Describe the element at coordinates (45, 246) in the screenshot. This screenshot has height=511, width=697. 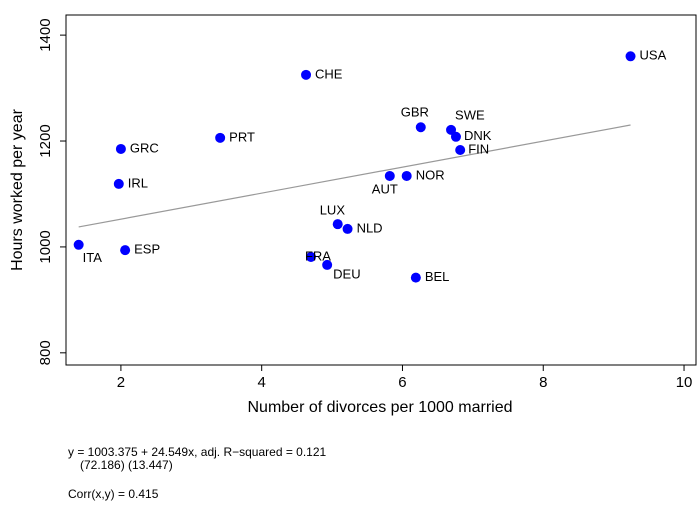
I see `y-tick-label: 1000` at that location.